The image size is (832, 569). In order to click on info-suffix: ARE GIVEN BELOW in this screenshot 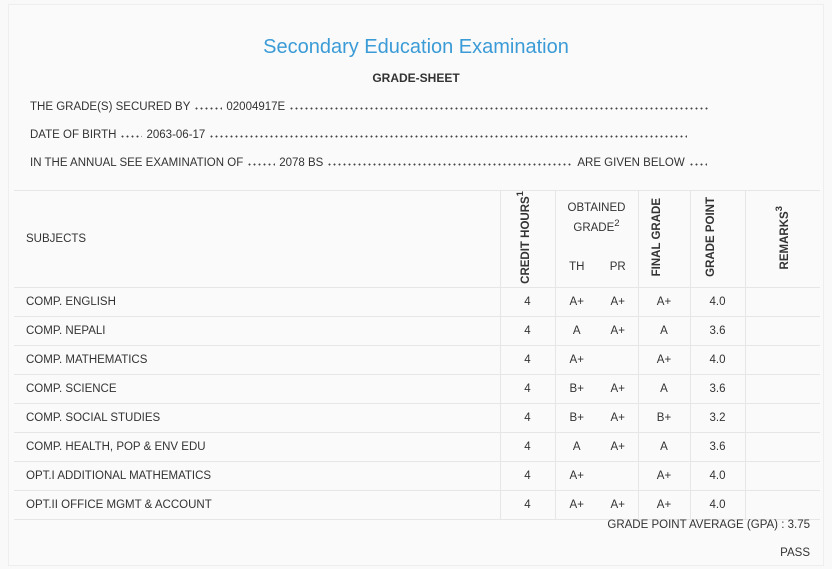, I will do `click(631, 163)`.